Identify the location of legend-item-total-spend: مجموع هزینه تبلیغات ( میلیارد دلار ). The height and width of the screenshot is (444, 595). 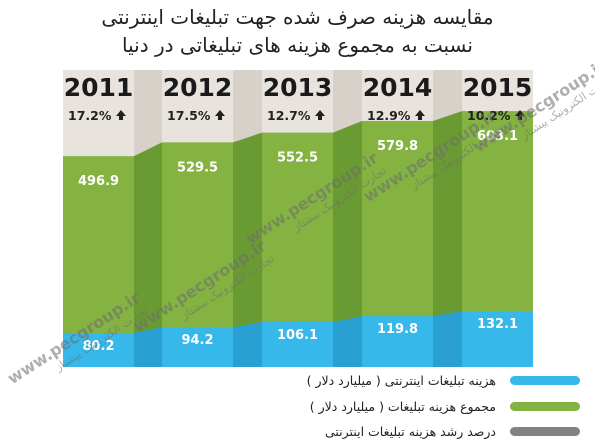
(445, 406).